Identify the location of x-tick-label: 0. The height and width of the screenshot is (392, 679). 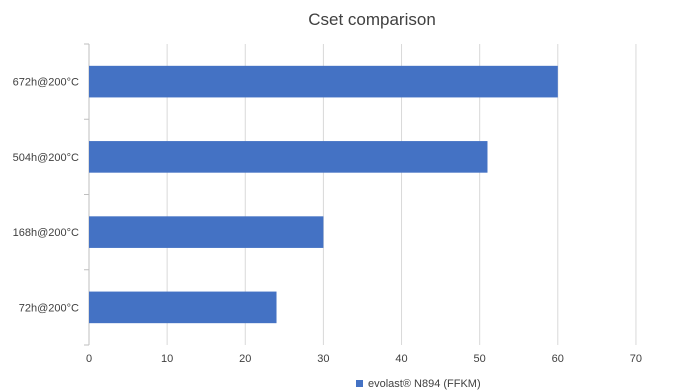
(89, 359).